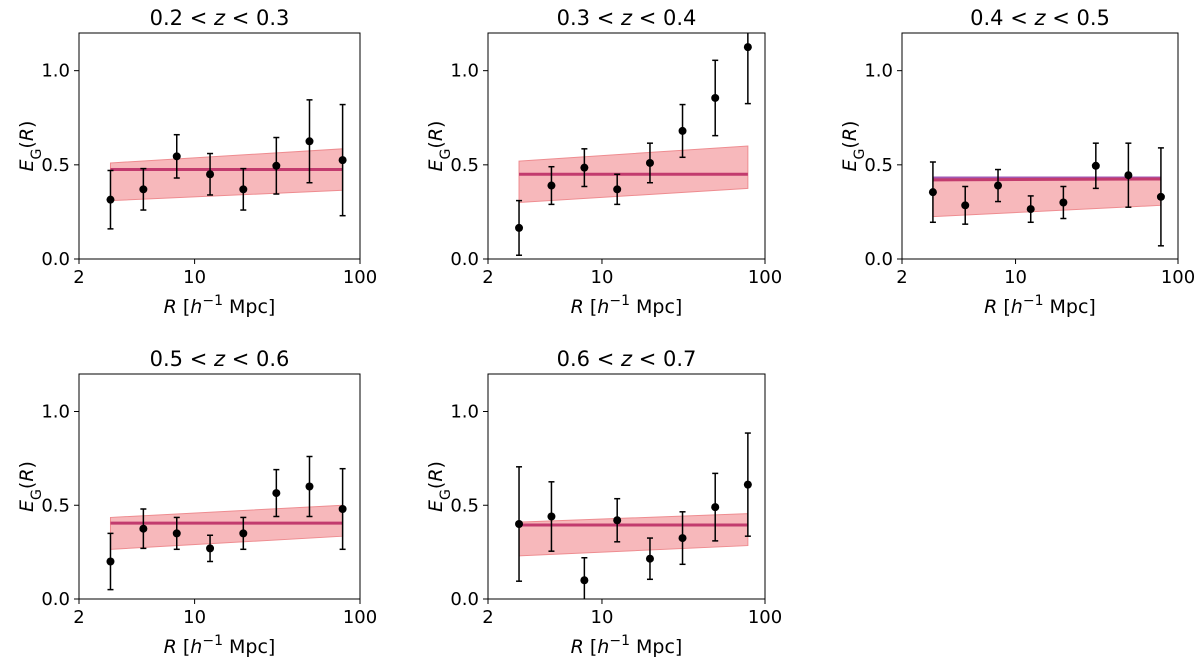 The height and width of the screenshot is (660, 1200). What do you see at coordinates (619, 641) in the screenshot?
I see `subplot-5-xlabel-part-3: −1` at bounding box center [619, 641].